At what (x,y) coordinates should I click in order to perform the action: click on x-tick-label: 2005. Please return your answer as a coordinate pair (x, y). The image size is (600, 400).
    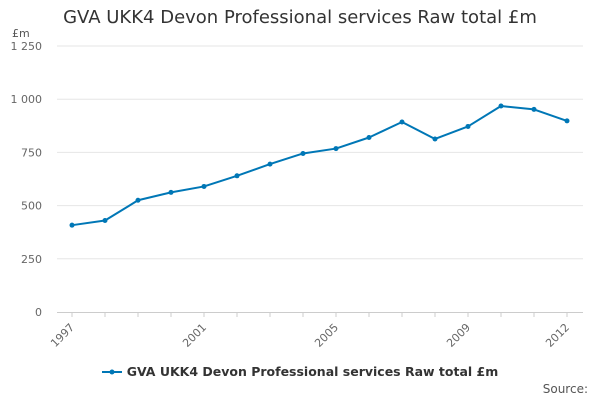
    Looking at the image, I should click on (326, 335).